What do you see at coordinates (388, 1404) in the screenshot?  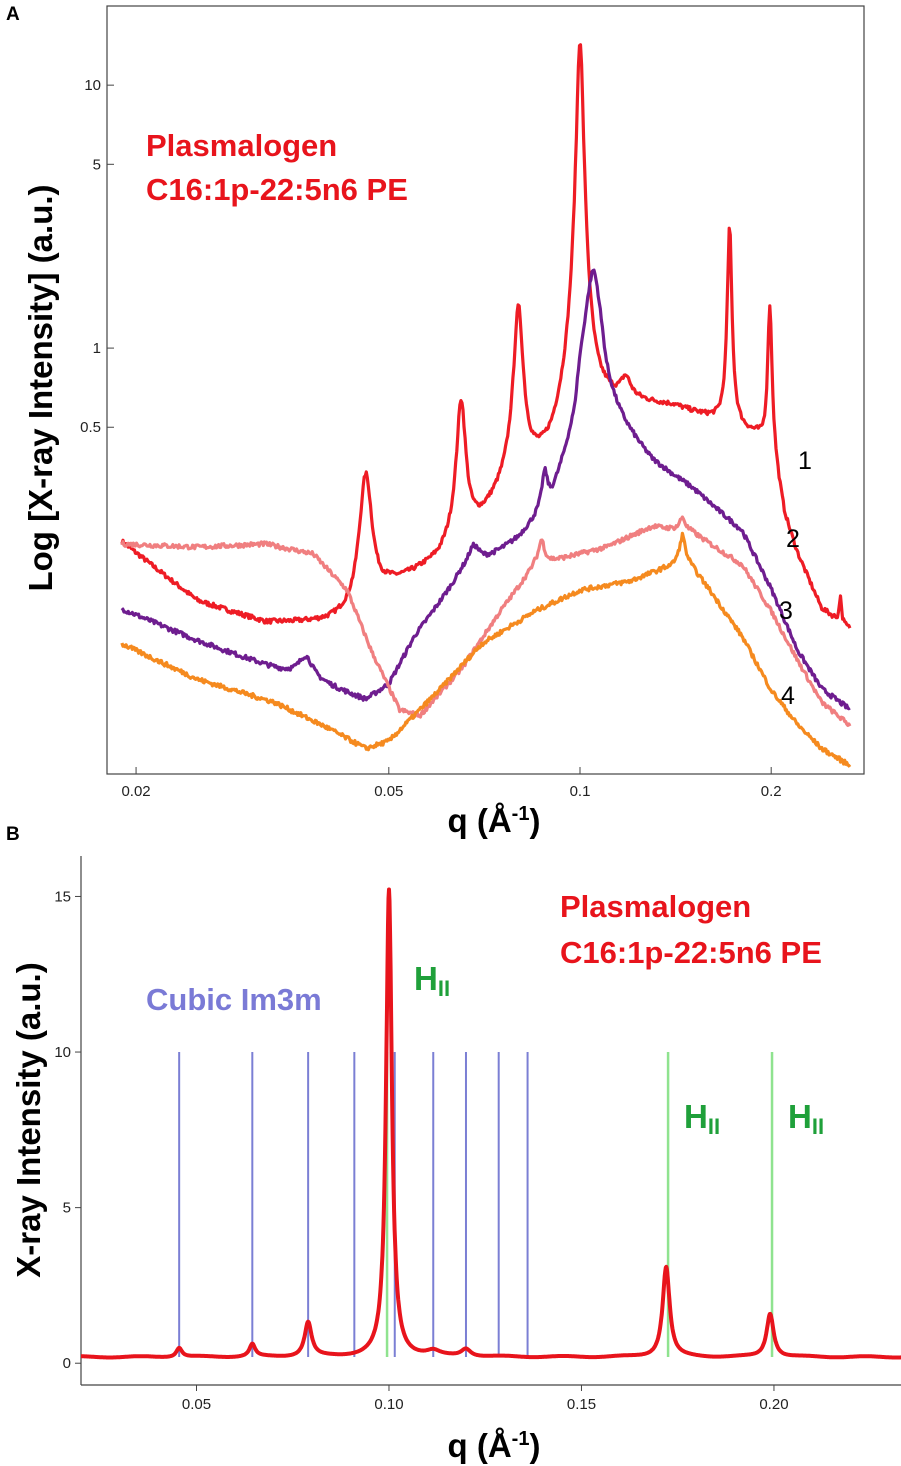 I see `panel-b-x-tick-label: 0.10` at bounding box center [388, 1404].